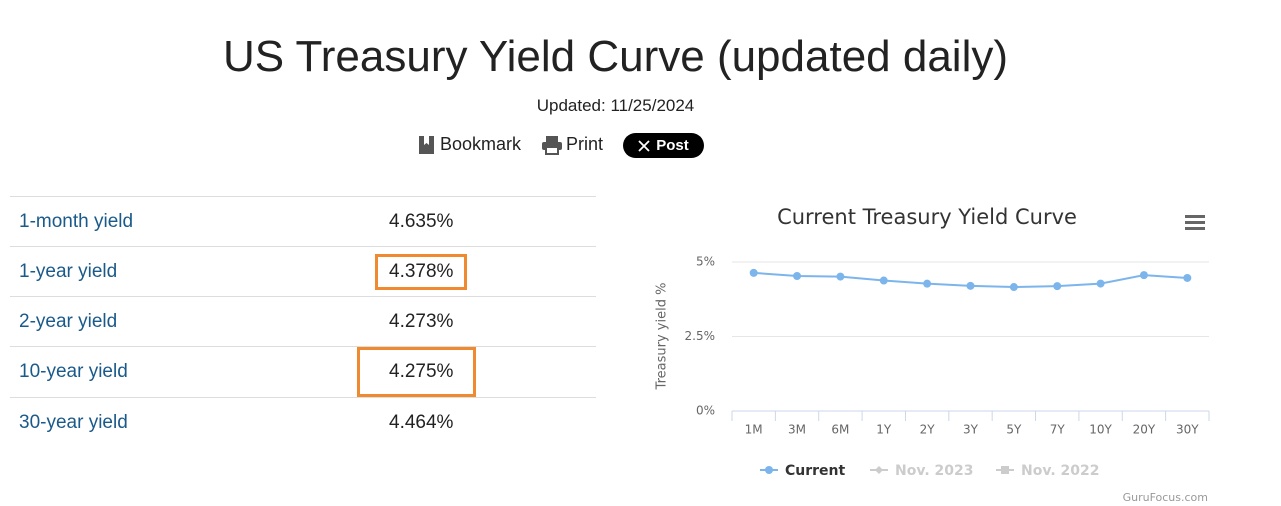  What do you see at coordinates (426, 144) in the screenshot?
I see `bookmark-icon` at bounding box center [426, 144].